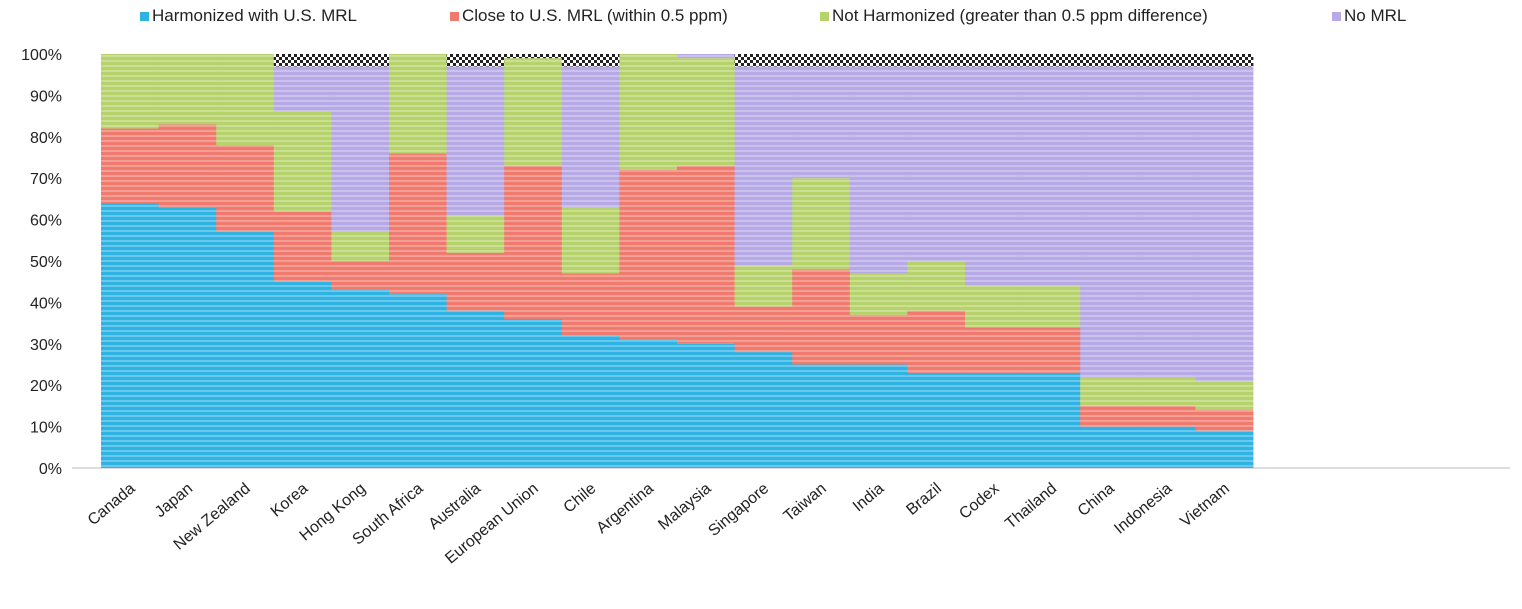  What do you see at coordinates (46, 303) in the screenshot?
I see `y-tick-label: 40%` at bounding box center [46, 303].